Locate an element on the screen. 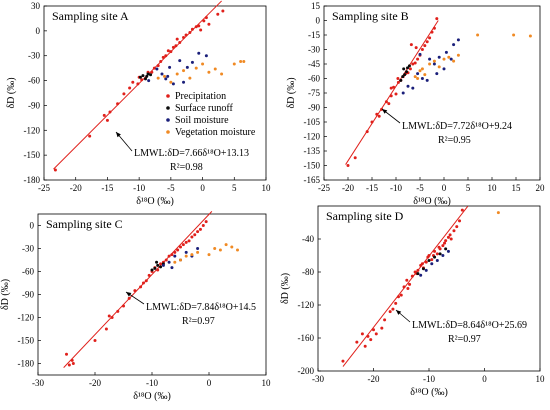 The image size is (550, 410). x-axis-title: δ¹⁸O (‰) is located at coordinates (155, 201).